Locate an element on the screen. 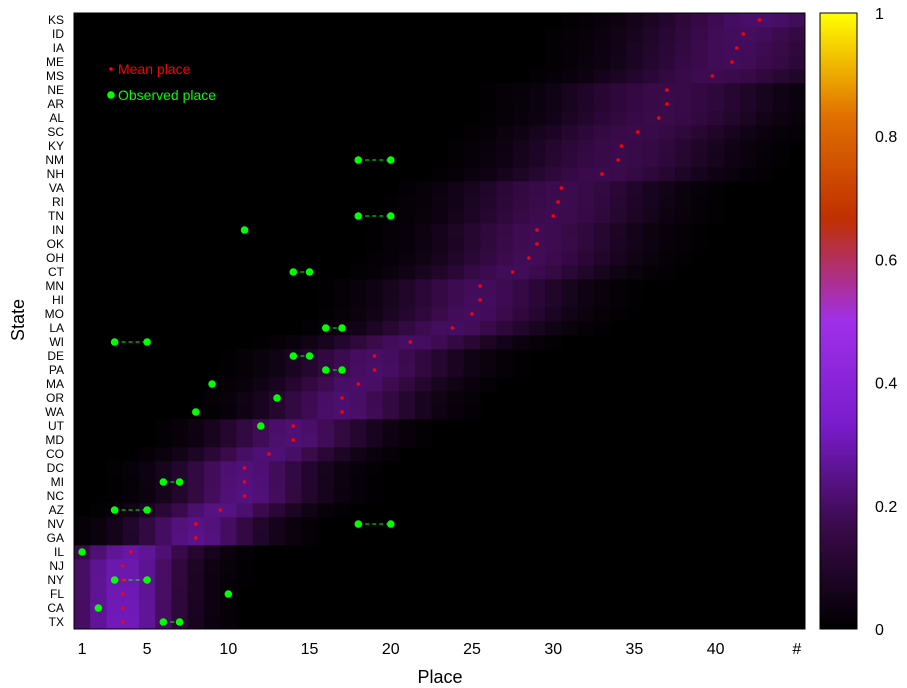  mean-marker-nm is located at coordinates (618, 160).